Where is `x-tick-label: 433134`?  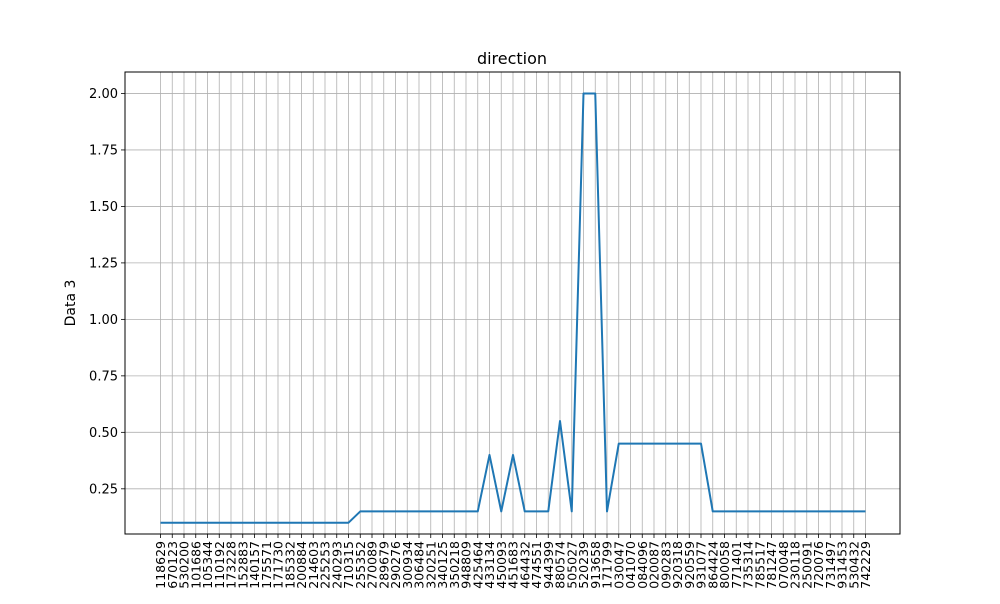 x-tick-label: 433134 is located at coordinates (489, 565).